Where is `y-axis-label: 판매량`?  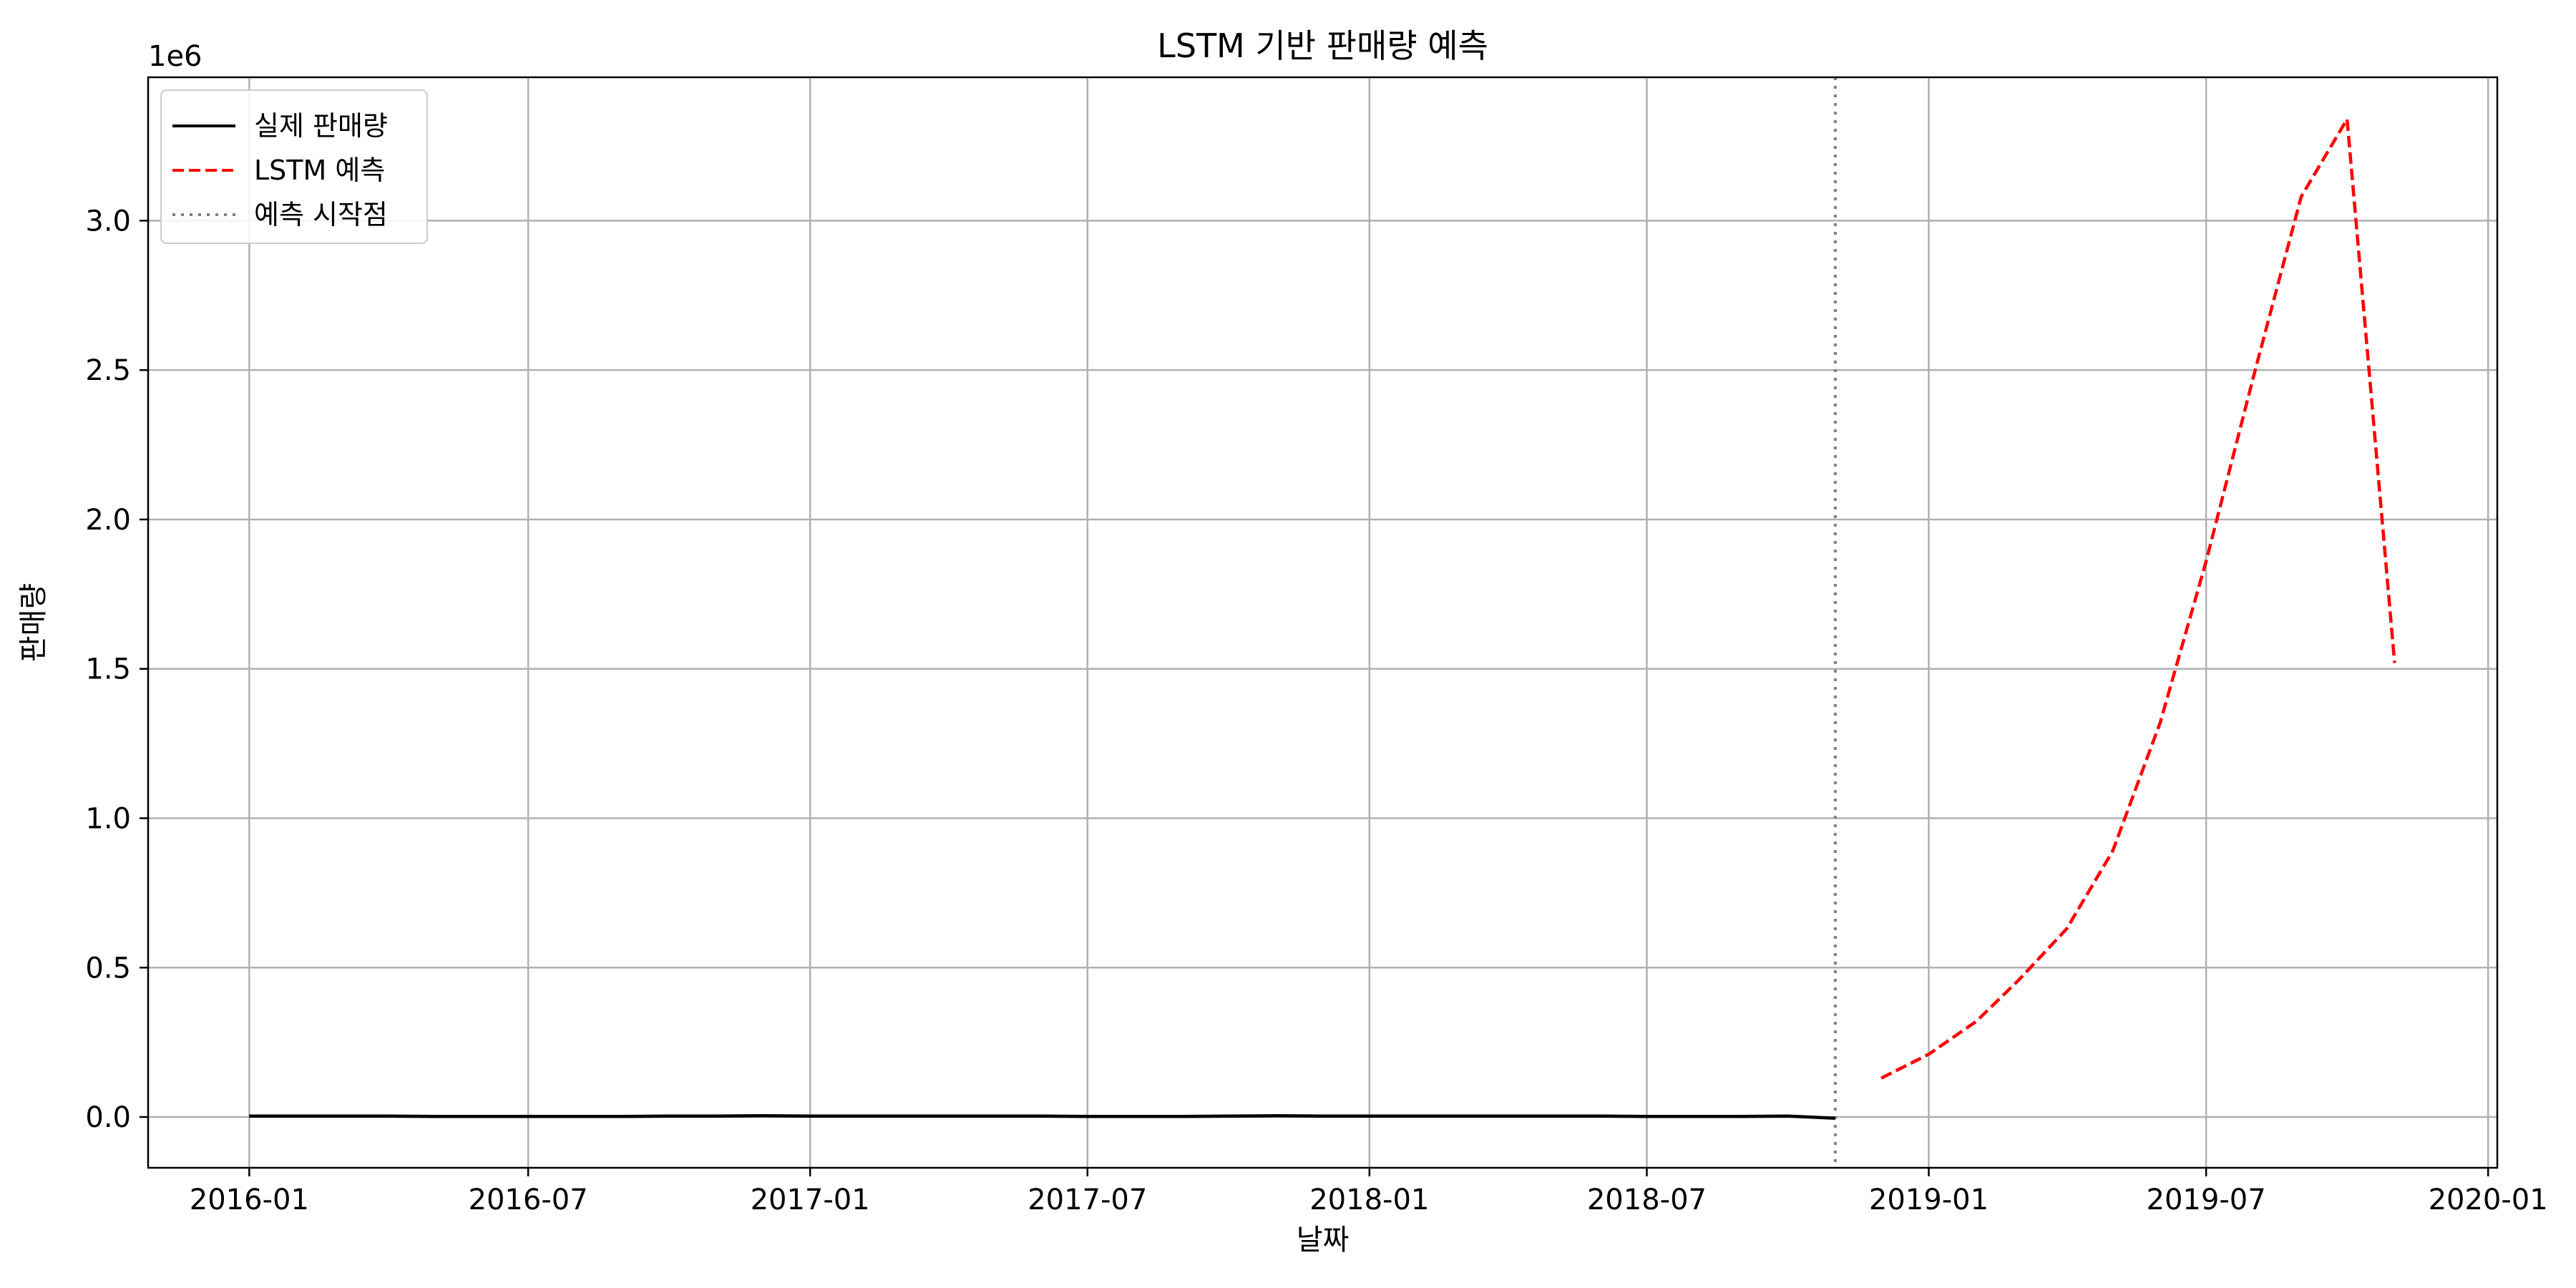 y-axis-label: 판매량 is located at coordinates (33, 622).